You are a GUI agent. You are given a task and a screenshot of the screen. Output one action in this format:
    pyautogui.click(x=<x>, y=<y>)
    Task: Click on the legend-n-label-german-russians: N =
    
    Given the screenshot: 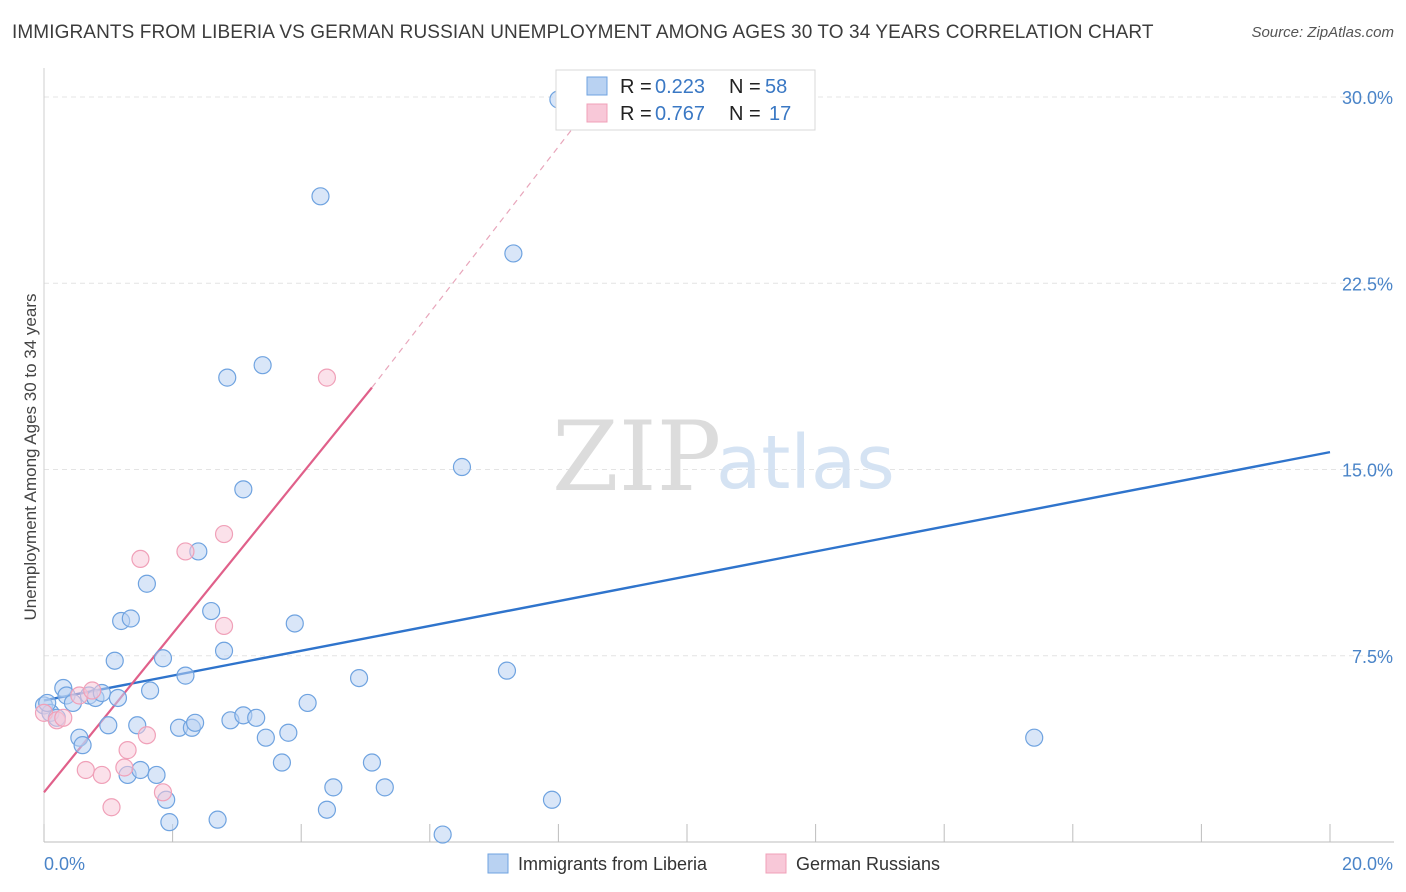 What is the action you would take?
    pyautogui.click(x=745, y=114)
    